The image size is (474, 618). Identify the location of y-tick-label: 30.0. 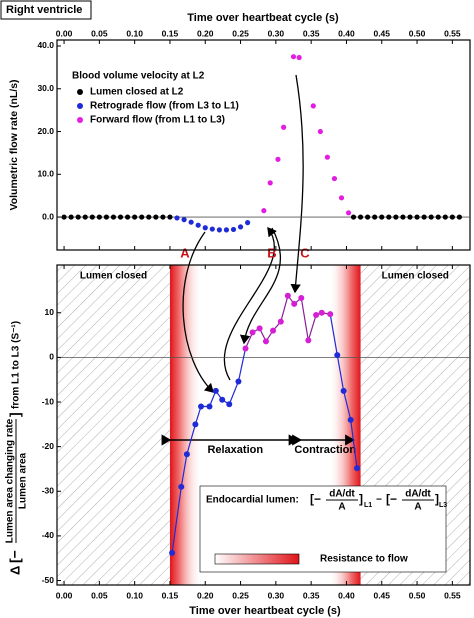
(45, 88).